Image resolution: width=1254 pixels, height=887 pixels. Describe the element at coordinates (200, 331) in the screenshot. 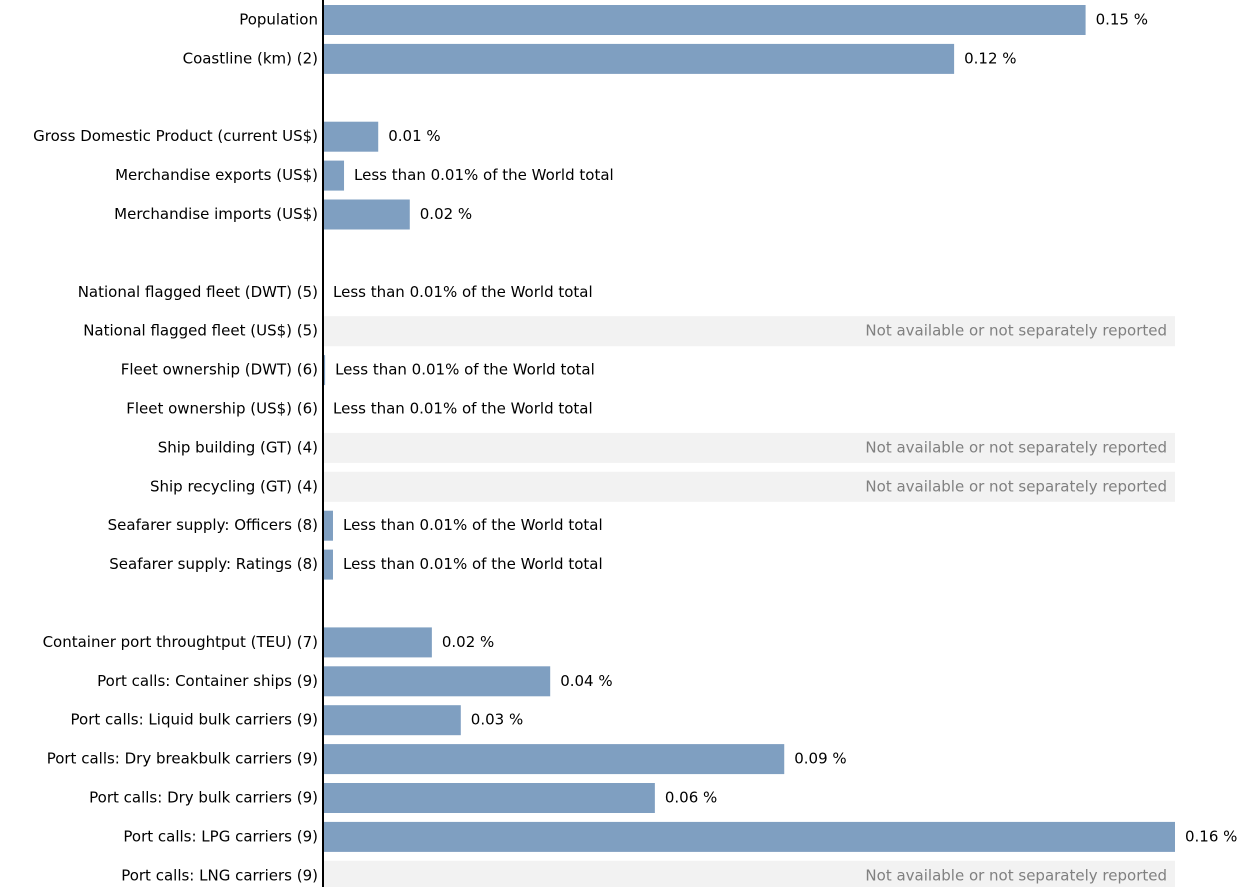

I see `category-label: National flagged fleet (US$) (5)` at that location.